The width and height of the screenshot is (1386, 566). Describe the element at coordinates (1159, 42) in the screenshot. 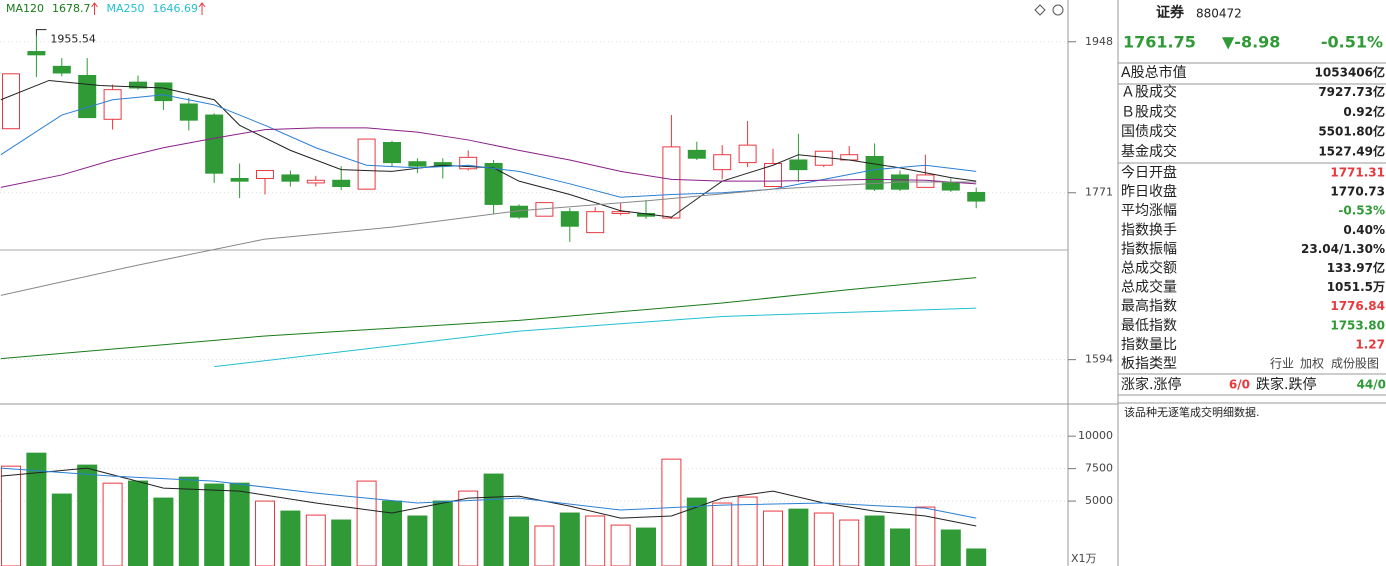

I see `price: 1761.75` at that location.